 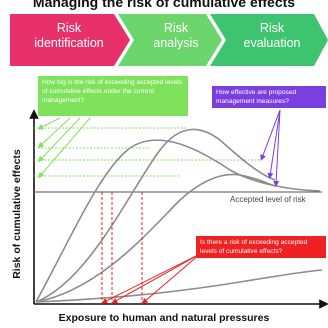 I want to click on step-risk-evaluation-chevron, so click(x=269, y=40).